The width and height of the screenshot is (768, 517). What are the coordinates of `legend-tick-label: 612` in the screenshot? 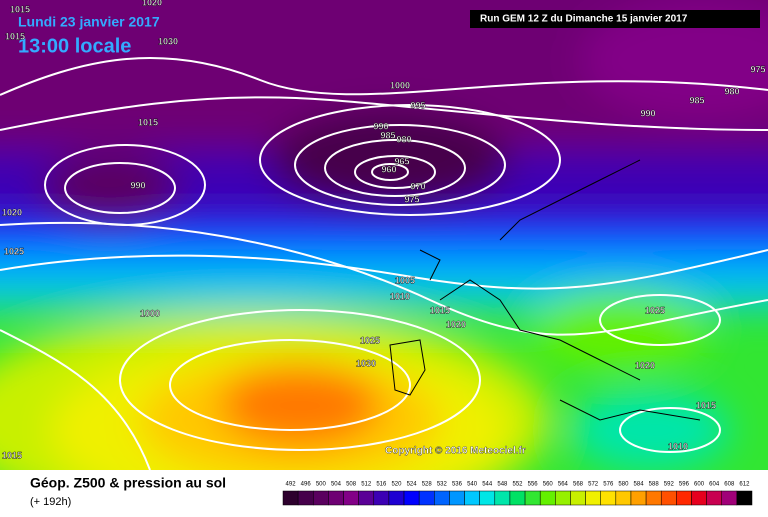 It's located at (744, 485).